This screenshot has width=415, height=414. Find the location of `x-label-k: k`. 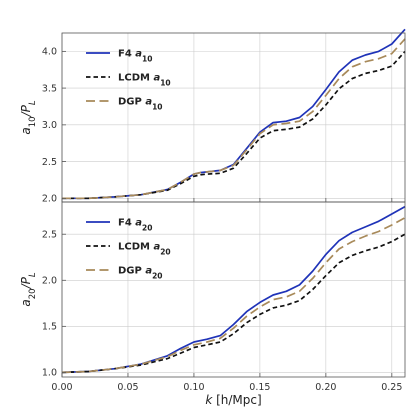

x-label-k: k is located at coordinates (209, 400).